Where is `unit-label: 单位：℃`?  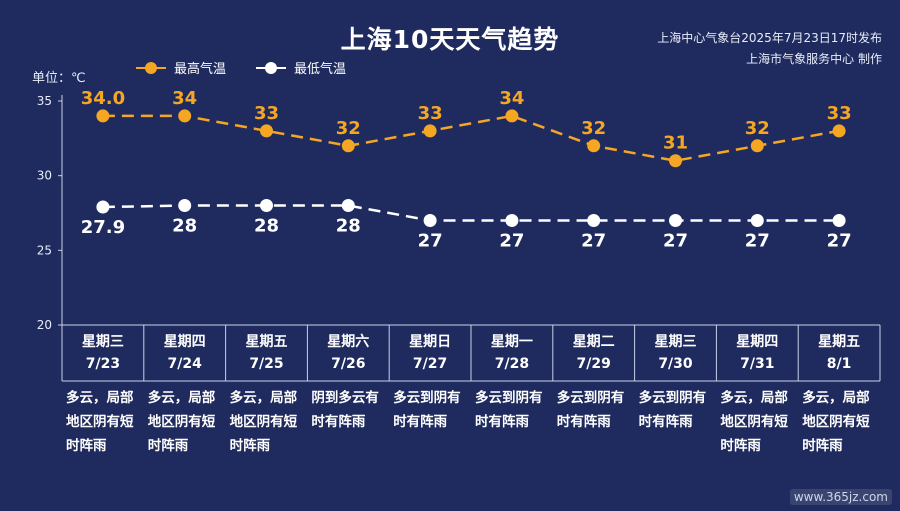 unit-label: 单位：℃ is located at coordinates (59, 78).